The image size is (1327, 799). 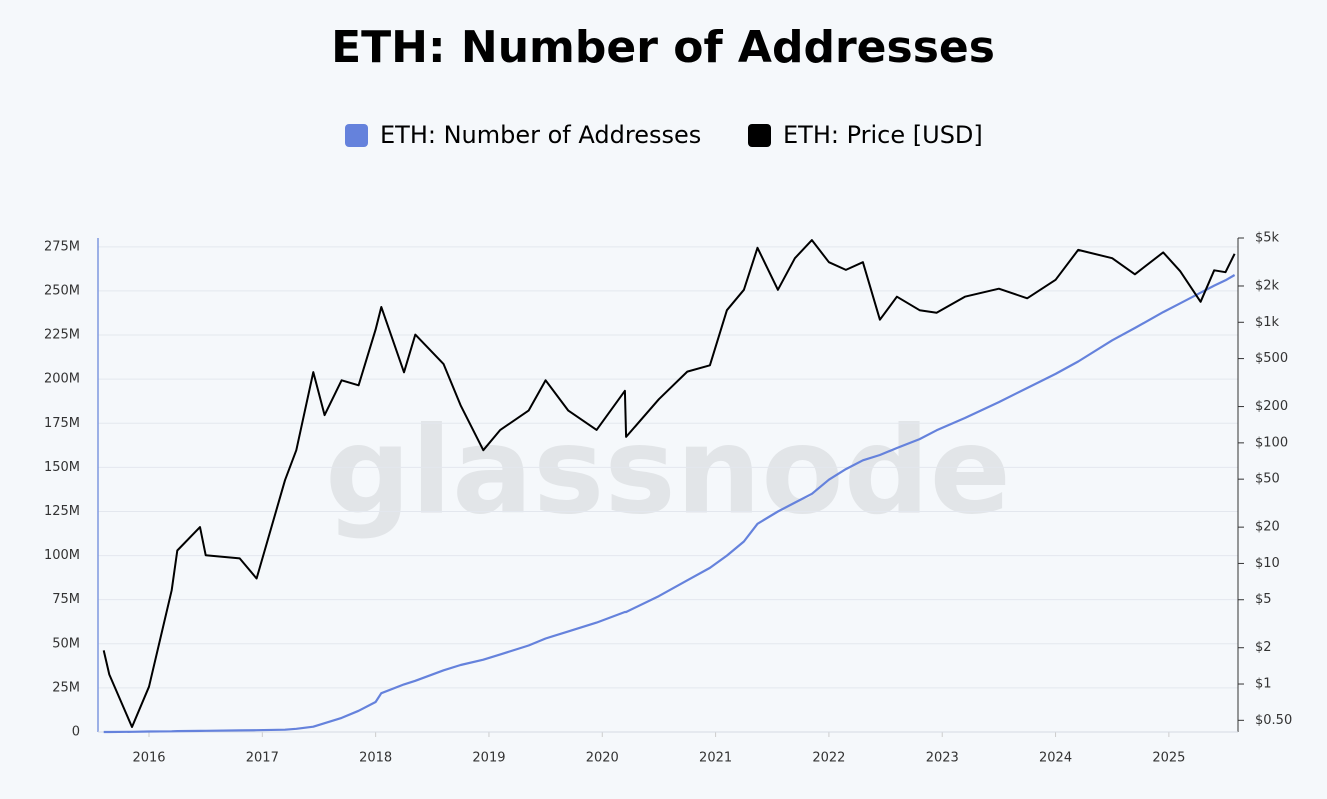 I want to click on y-tick-label: 50M, so click(x=66, y=643).